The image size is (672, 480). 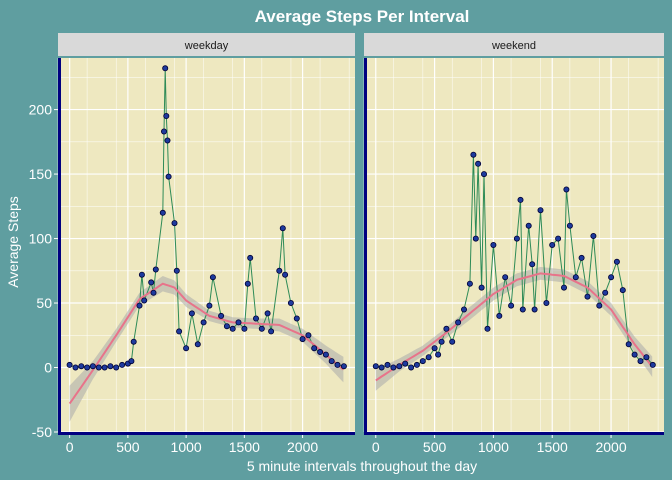 I want to click on facet-strip-label: weekend, so click(x=513, y=46).